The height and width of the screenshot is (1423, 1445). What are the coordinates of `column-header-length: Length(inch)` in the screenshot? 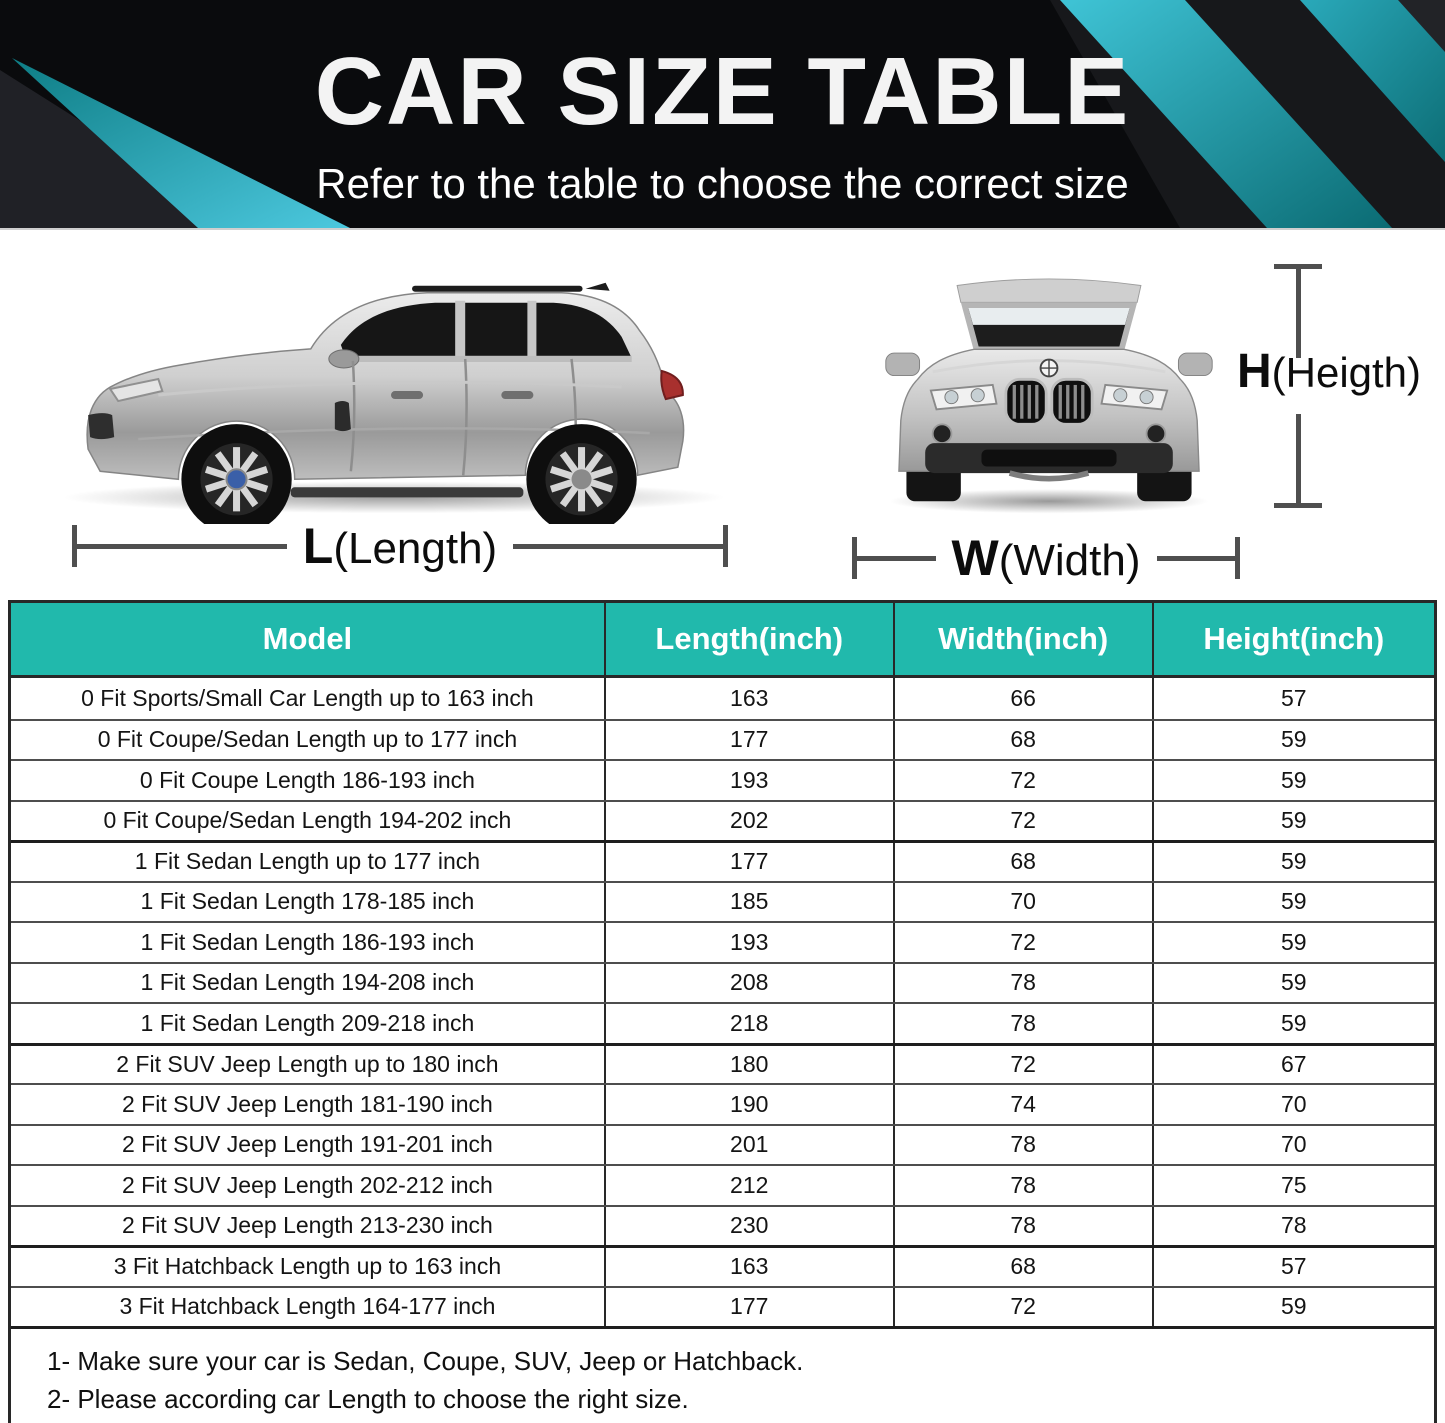 It's located at (750, 639).